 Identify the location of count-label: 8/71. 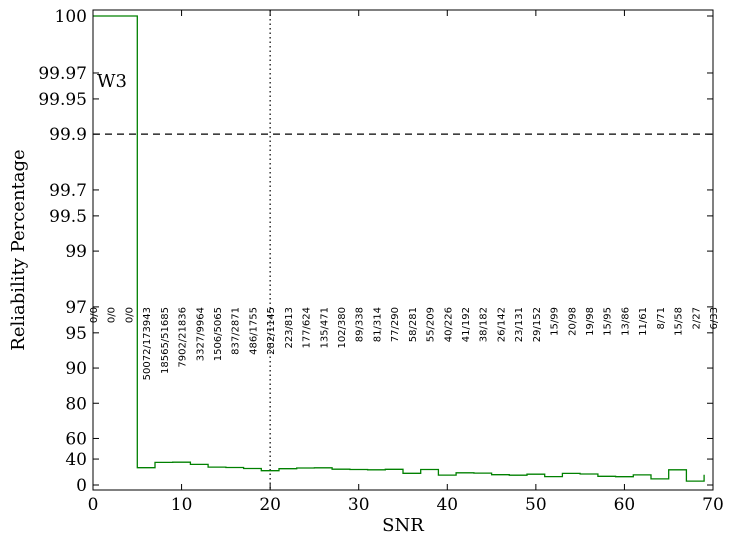
(661, 318).